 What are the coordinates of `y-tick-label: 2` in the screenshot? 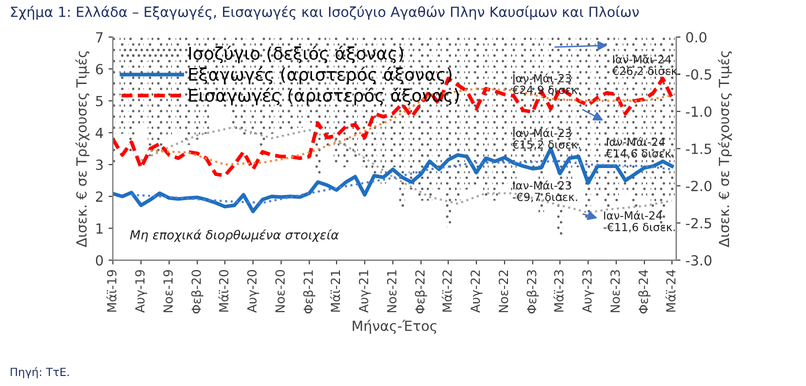 It's located at (99, 196).